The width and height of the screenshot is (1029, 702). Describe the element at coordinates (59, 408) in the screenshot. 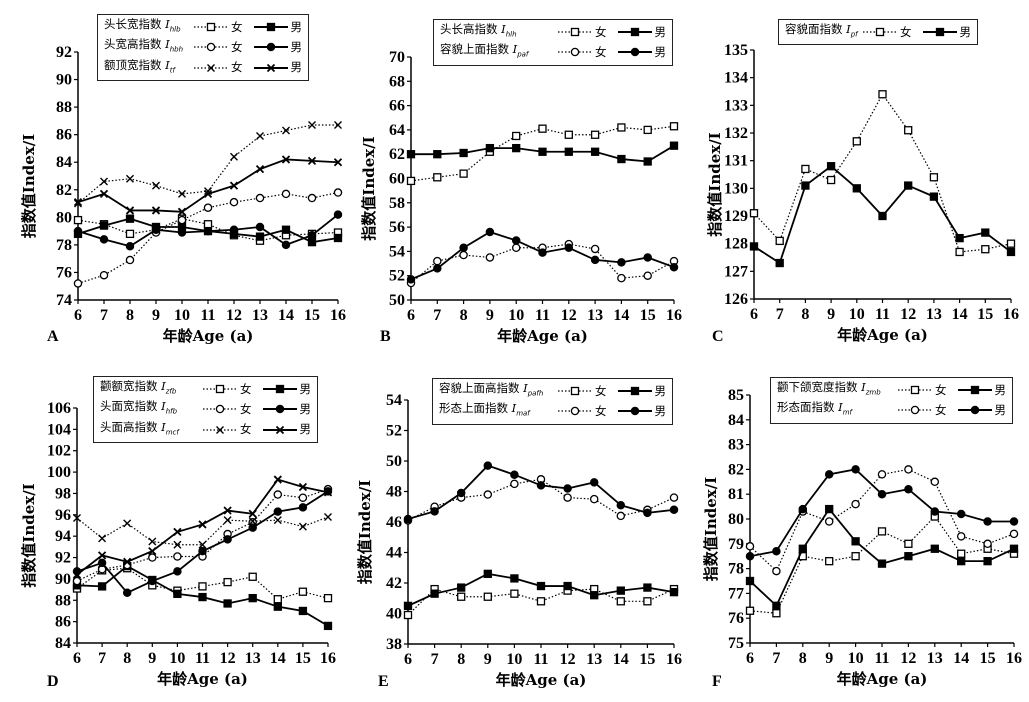

I see `y-tick-label: 106` at that location.